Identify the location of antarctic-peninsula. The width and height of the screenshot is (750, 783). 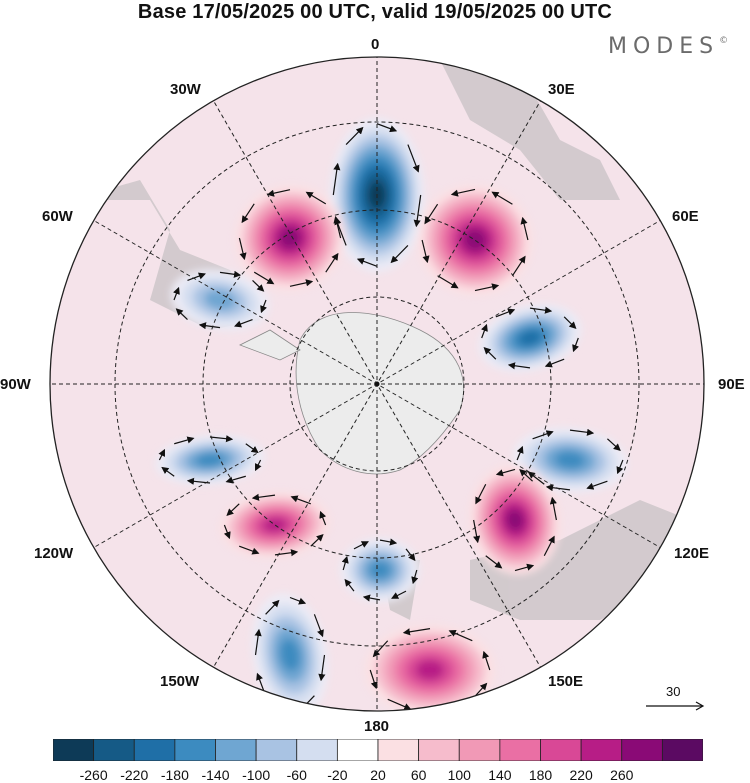
(270, 345).